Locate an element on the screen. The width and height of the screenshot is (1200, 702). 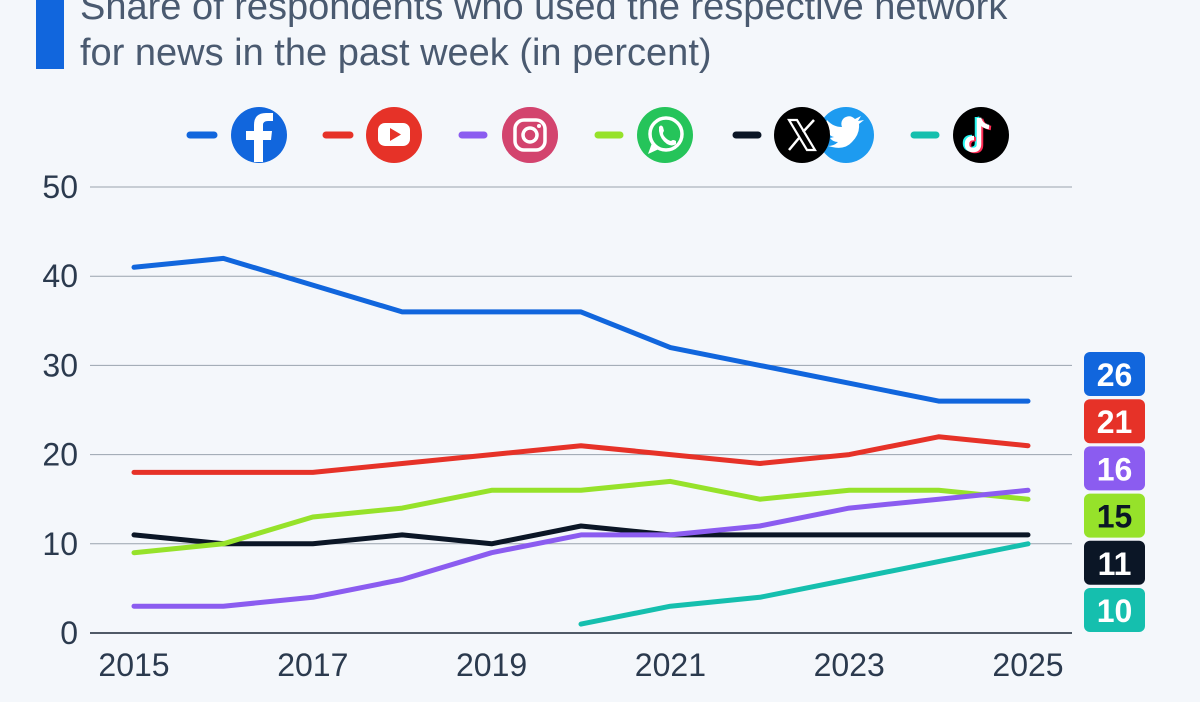
series-line-x-twitter is located at coordinates (581, 535).